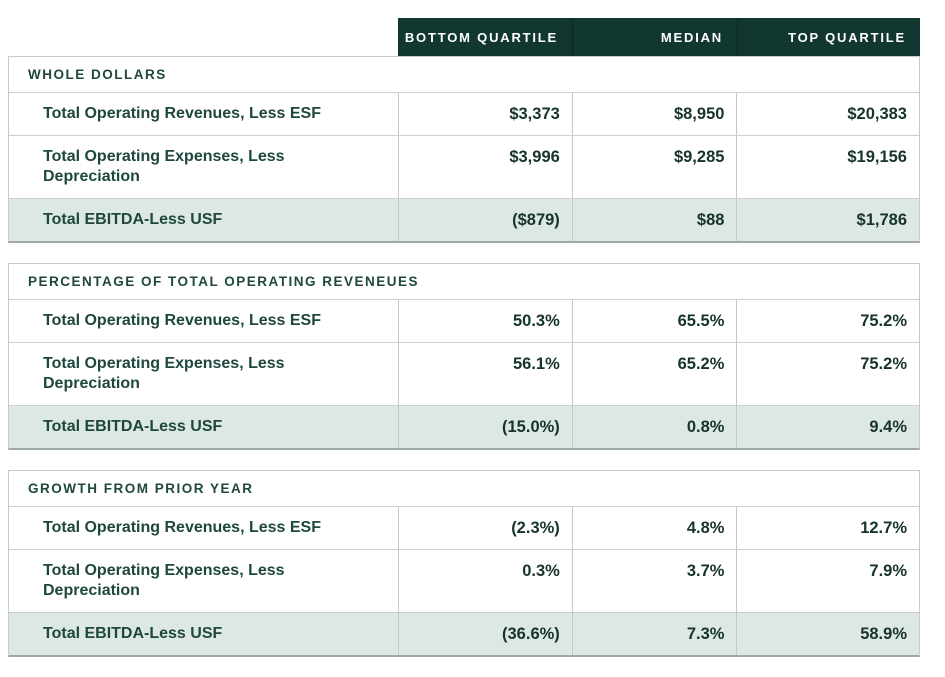  What do you see at coordinates (827, 634) in the screenshot?
I see `cell-value: 58.9%` at bounding box center [827, 634].